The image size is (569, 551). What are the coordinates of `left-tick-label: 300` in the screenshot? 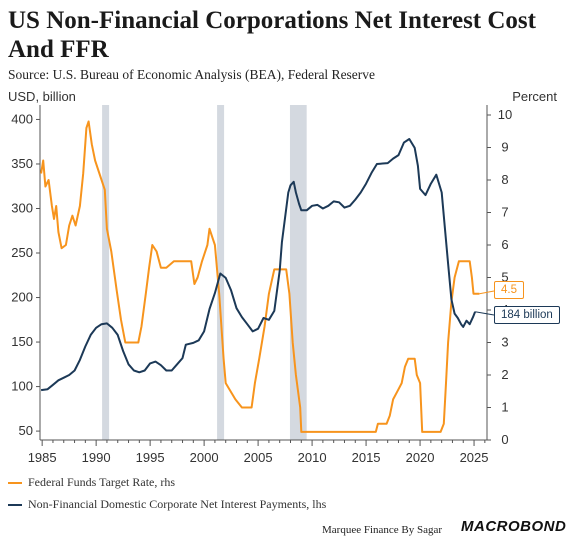 It's located at (22, 207).